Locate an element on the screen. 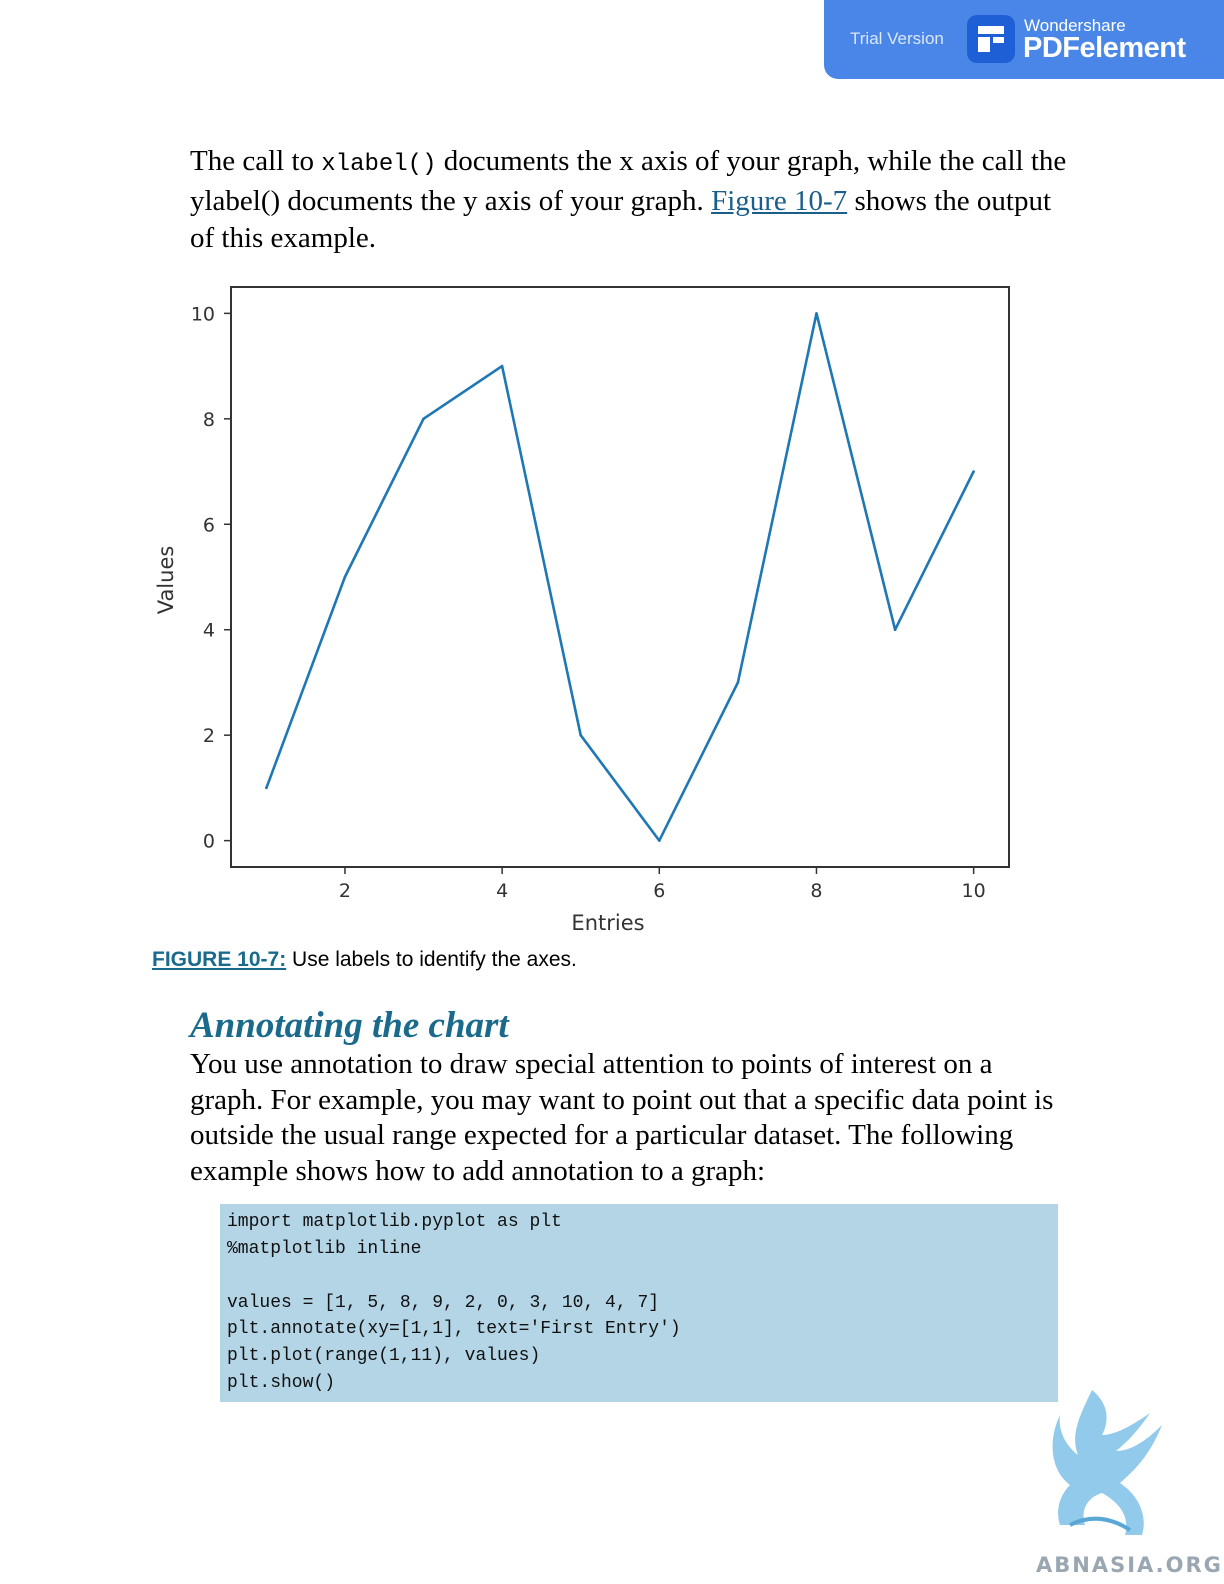  trial-banner: Trial Version Wondershare PDFelement is located at coordinates (1024, 39).